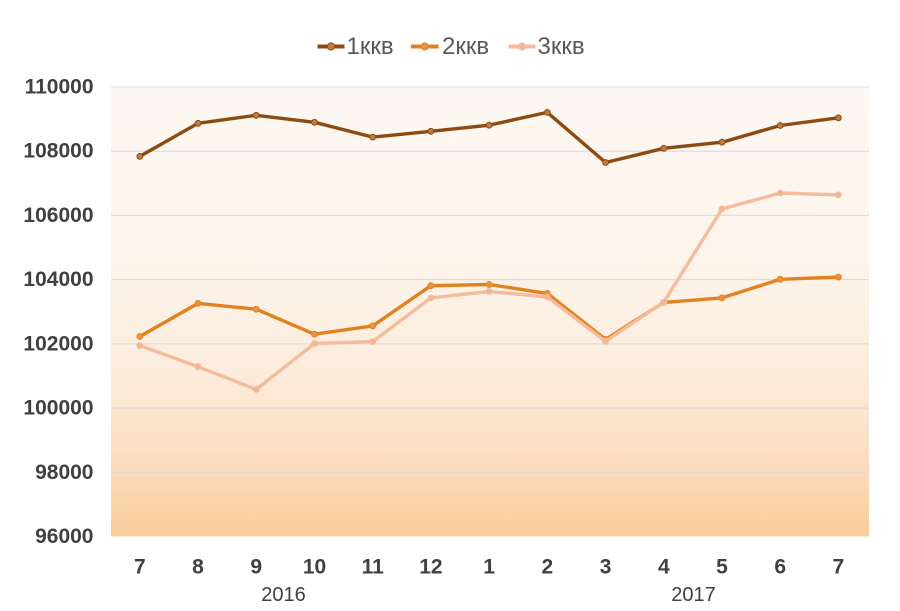 This screenshot has height=611, width=900. What do you see at coordinates (64, 536) in the screenshot?
I see `svg-text: 96000` at bounding box center [64, 536].